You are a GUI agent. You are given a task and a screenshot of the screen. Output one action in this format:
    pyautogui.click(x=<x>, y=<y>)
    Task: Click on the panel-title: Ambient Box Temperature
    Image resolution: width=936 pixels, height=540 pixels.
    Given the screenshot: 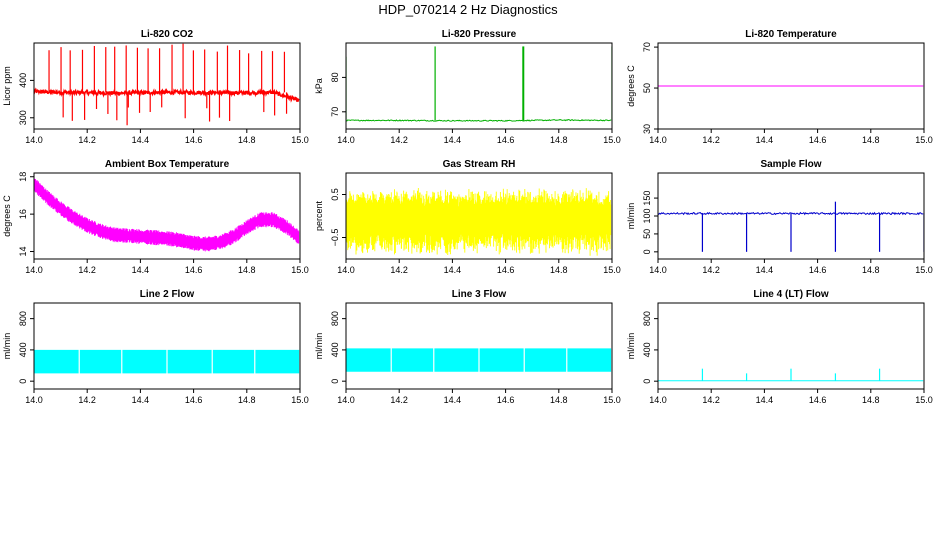 What is the action you would take?
    pyautogui.click(x=167, y=164)
    